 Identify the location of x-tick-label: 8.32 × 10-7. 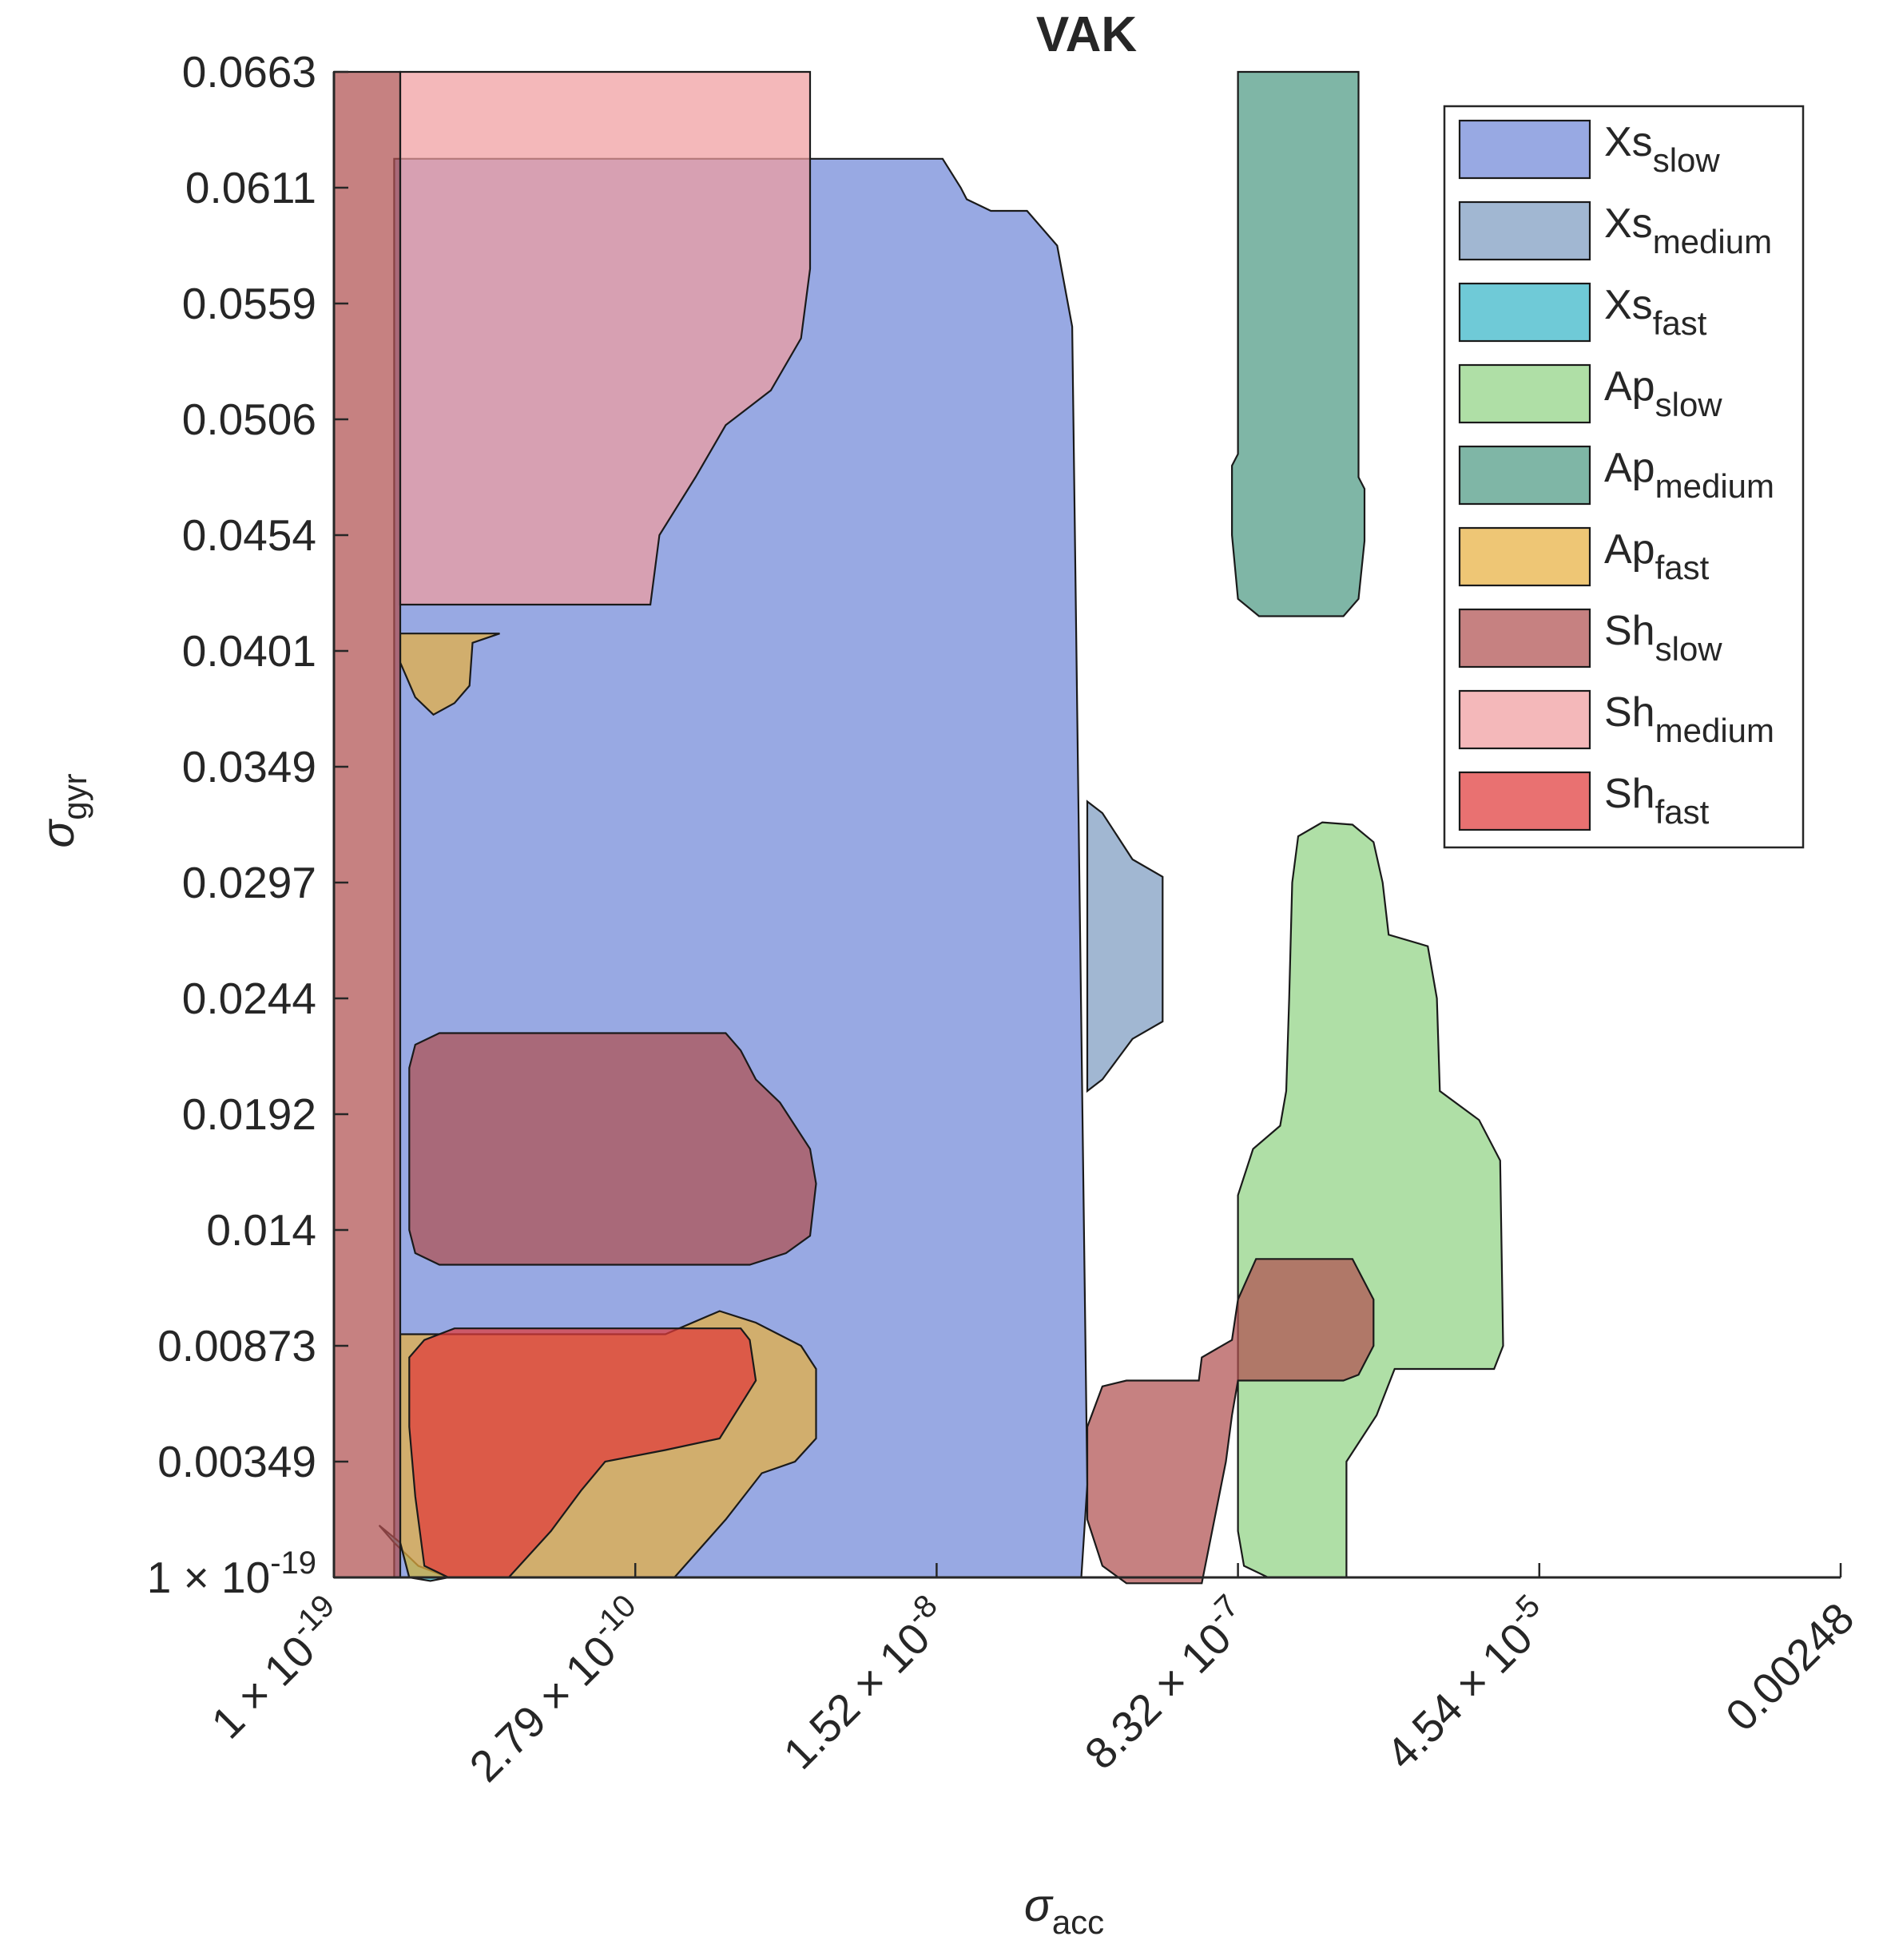
(1165, 1683).